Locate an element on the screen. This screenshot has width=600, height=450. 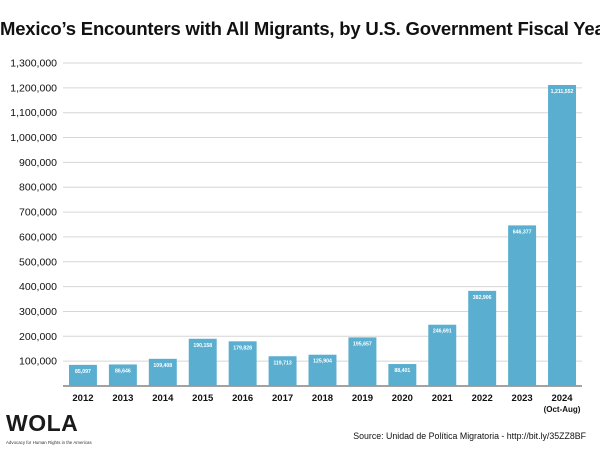
x-tick-label: 2015 is located at coordinates (203, 398).